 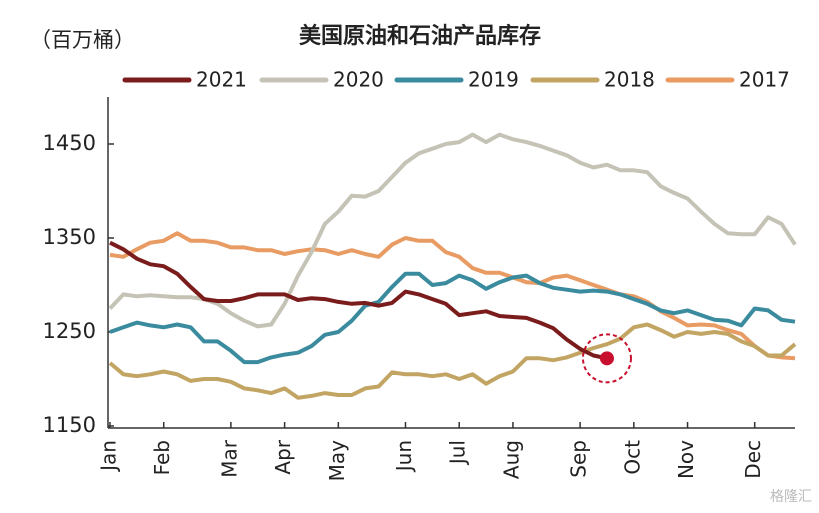 What do you see at coordinates (420, 36) in the screenshot?
I see `chart-title: 美国原油和石油产品库存` at bounding box center [420, 36].